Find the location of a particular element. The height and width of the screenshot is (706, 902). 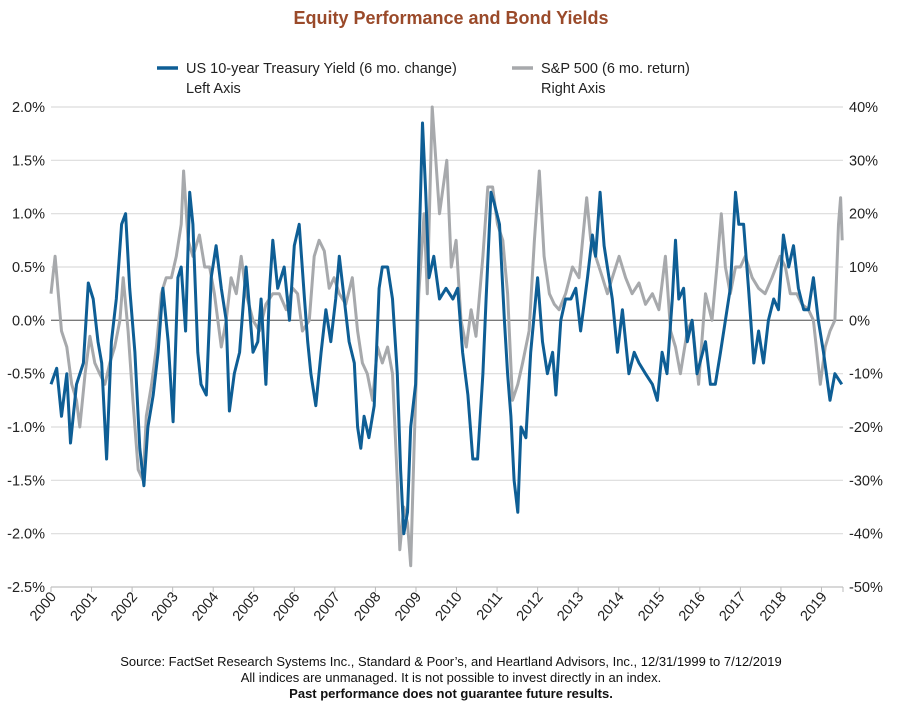

right-tick-label: -10% is located at coordinates (866, 375).